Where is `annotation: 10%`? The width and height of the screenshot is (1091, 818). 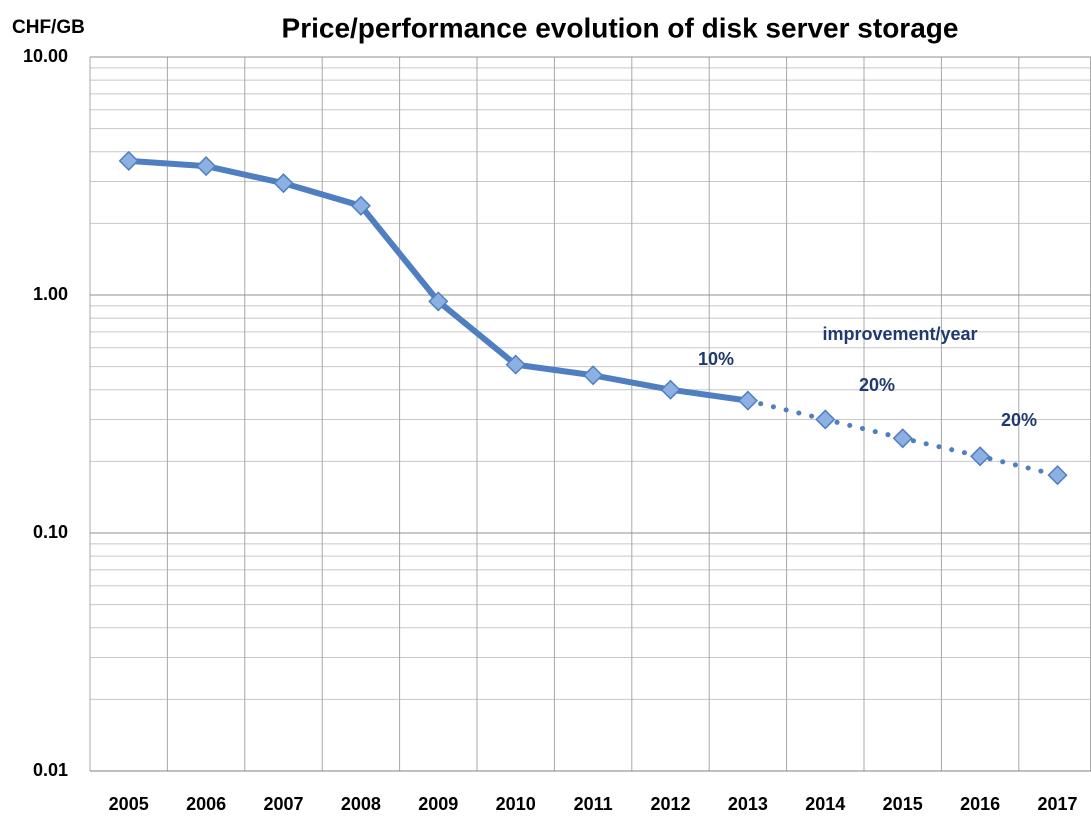
annotation: 10% is located at coordinates (716, 359).